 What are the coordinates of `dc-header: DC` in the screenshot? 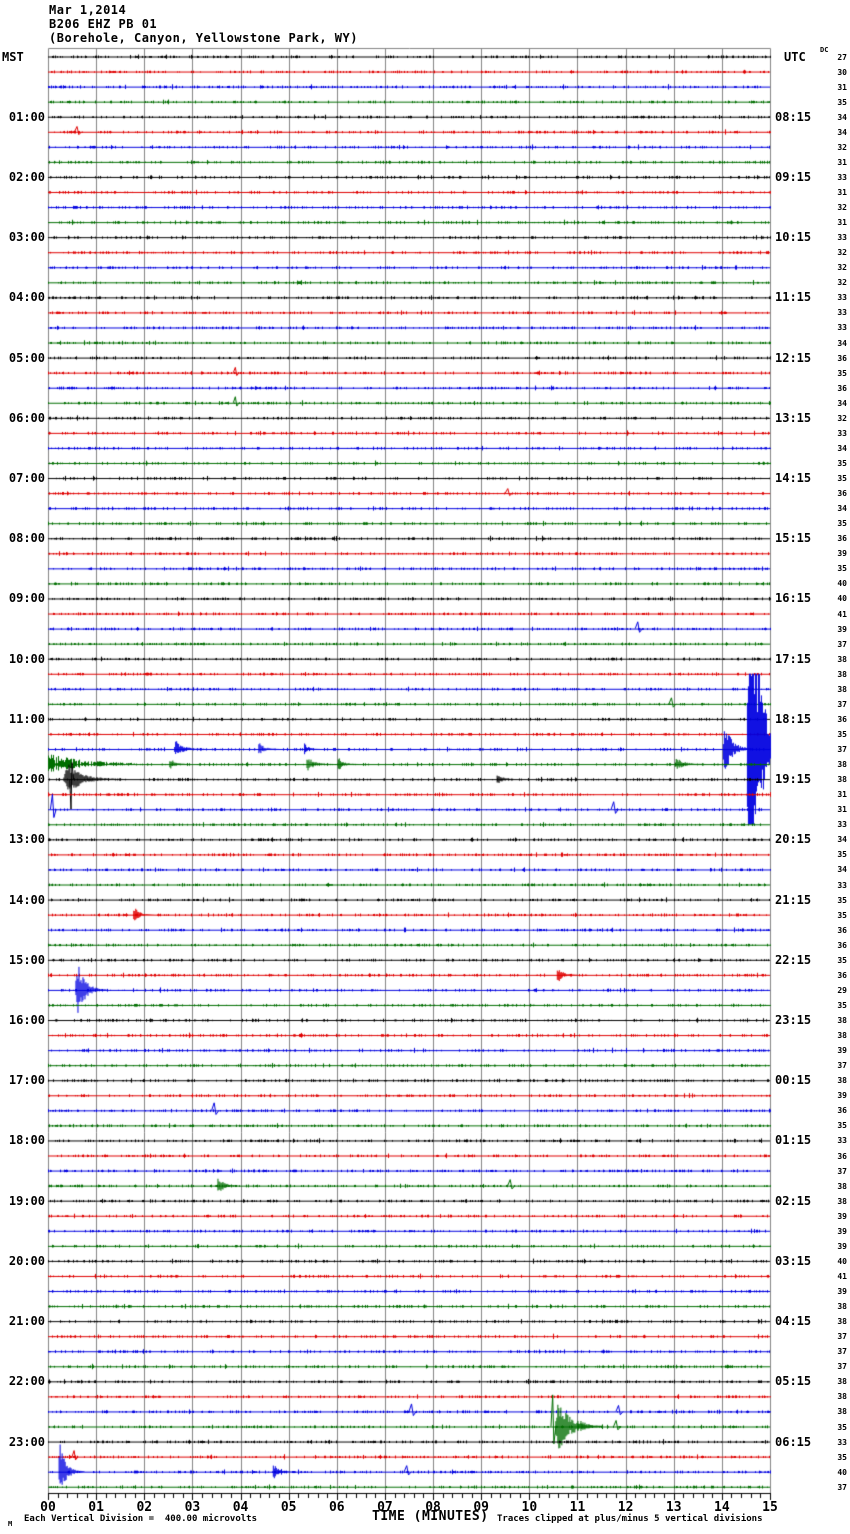 It's located at (824, 50).